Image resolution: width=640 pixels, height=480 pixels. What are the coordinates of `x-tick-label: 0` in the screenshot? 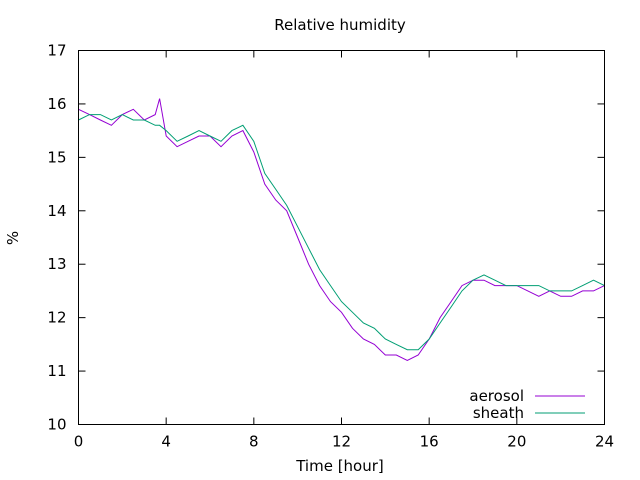 It's located at (79, 442).